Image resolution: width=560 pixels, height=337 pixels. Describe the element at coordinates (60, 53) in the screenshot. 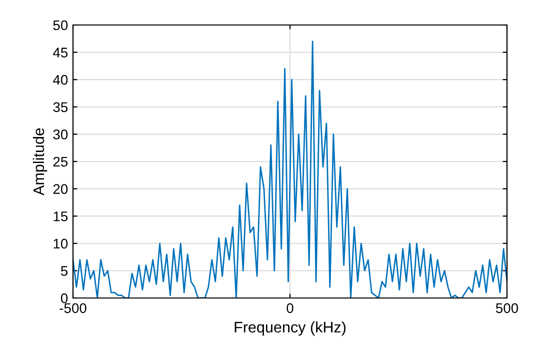

I see `y-tick-label: 45` at that location.